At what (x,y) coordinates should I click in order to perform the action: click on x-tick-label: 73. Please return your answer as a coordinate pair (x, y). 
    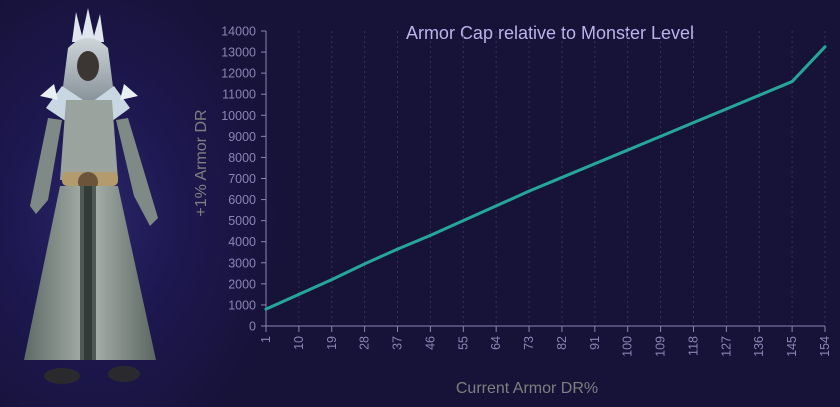
    Looking at the image, I should click on (529, 343).